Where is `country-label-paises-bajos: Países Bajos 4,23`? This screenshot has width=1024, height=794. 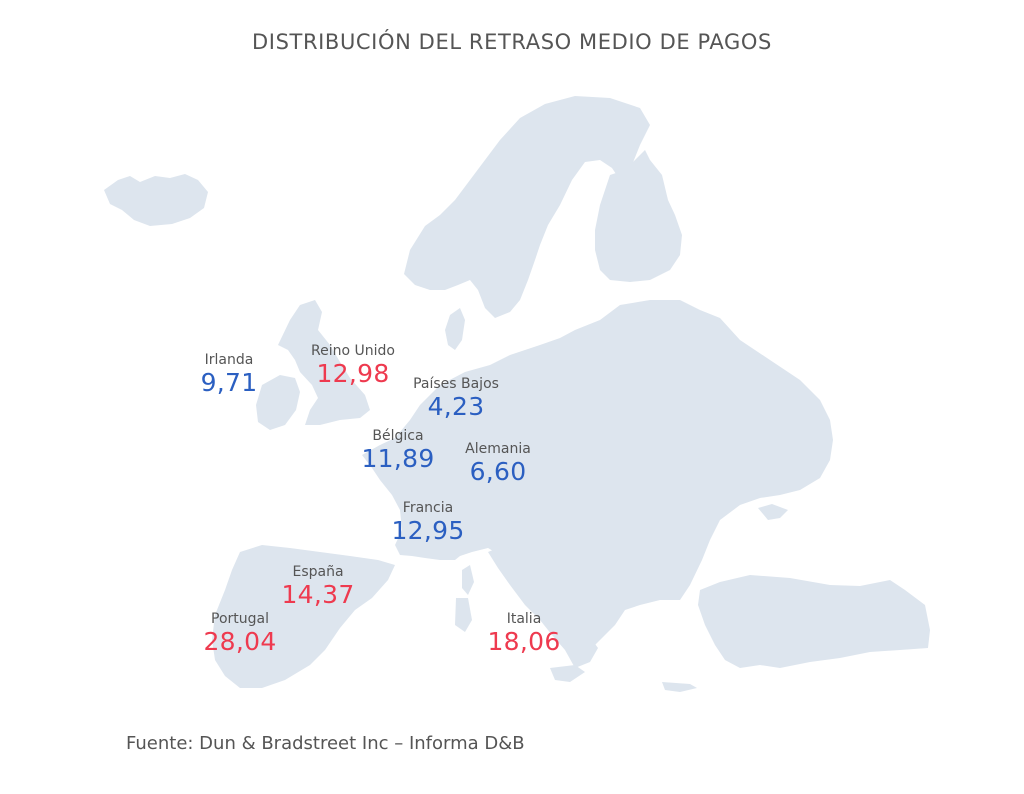 country-label-paises-bajos: Países Bajos 4,23 is located at coordinates (456, 398).